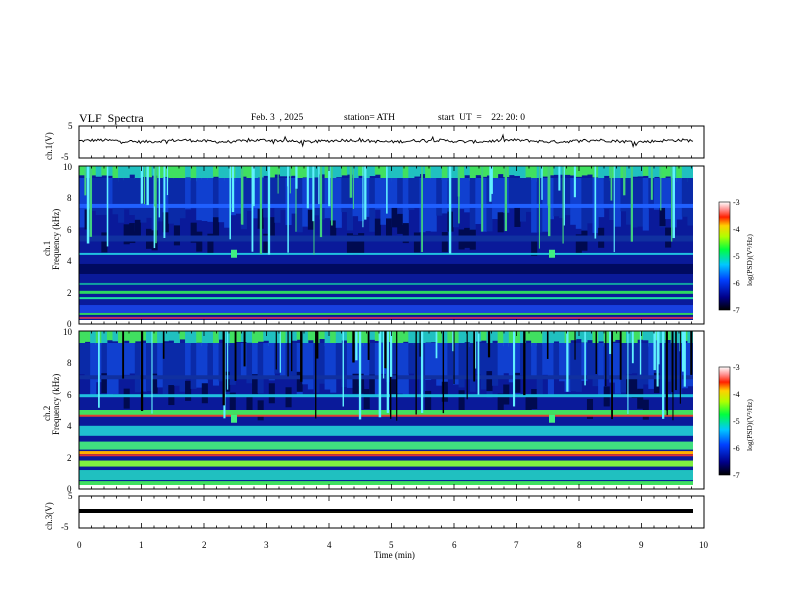 This screenshot has width=792, height=612. What do you see at coordinates (65, 157) in the screenshot?
I see `ch1-ytick-bottom: -5` at bounding box center [65, 157].